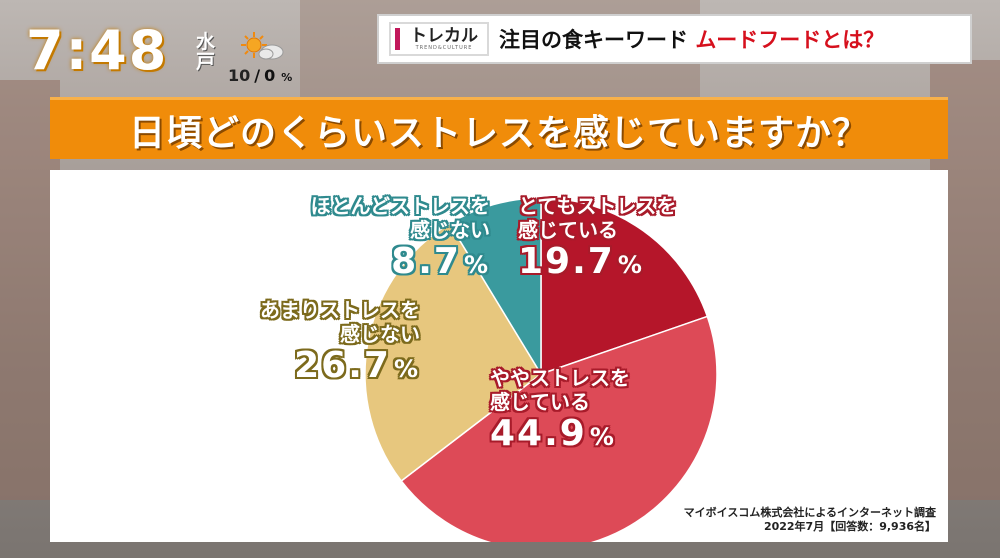 This screenshot has height=558, width=1000. What do you see at coordinates (97, 50) in the screenshot?
I see `clock: 7:48` at bounding box center [97, 50].